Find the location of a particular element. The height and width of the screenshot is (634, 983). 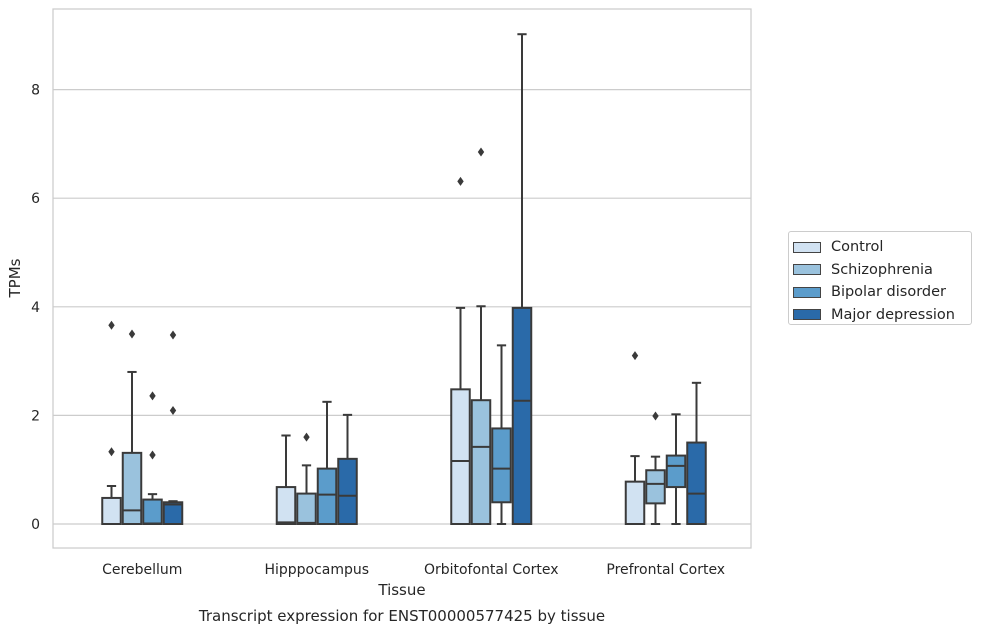

legend-item: Schizophrenia is located at coordinates (882, 270).